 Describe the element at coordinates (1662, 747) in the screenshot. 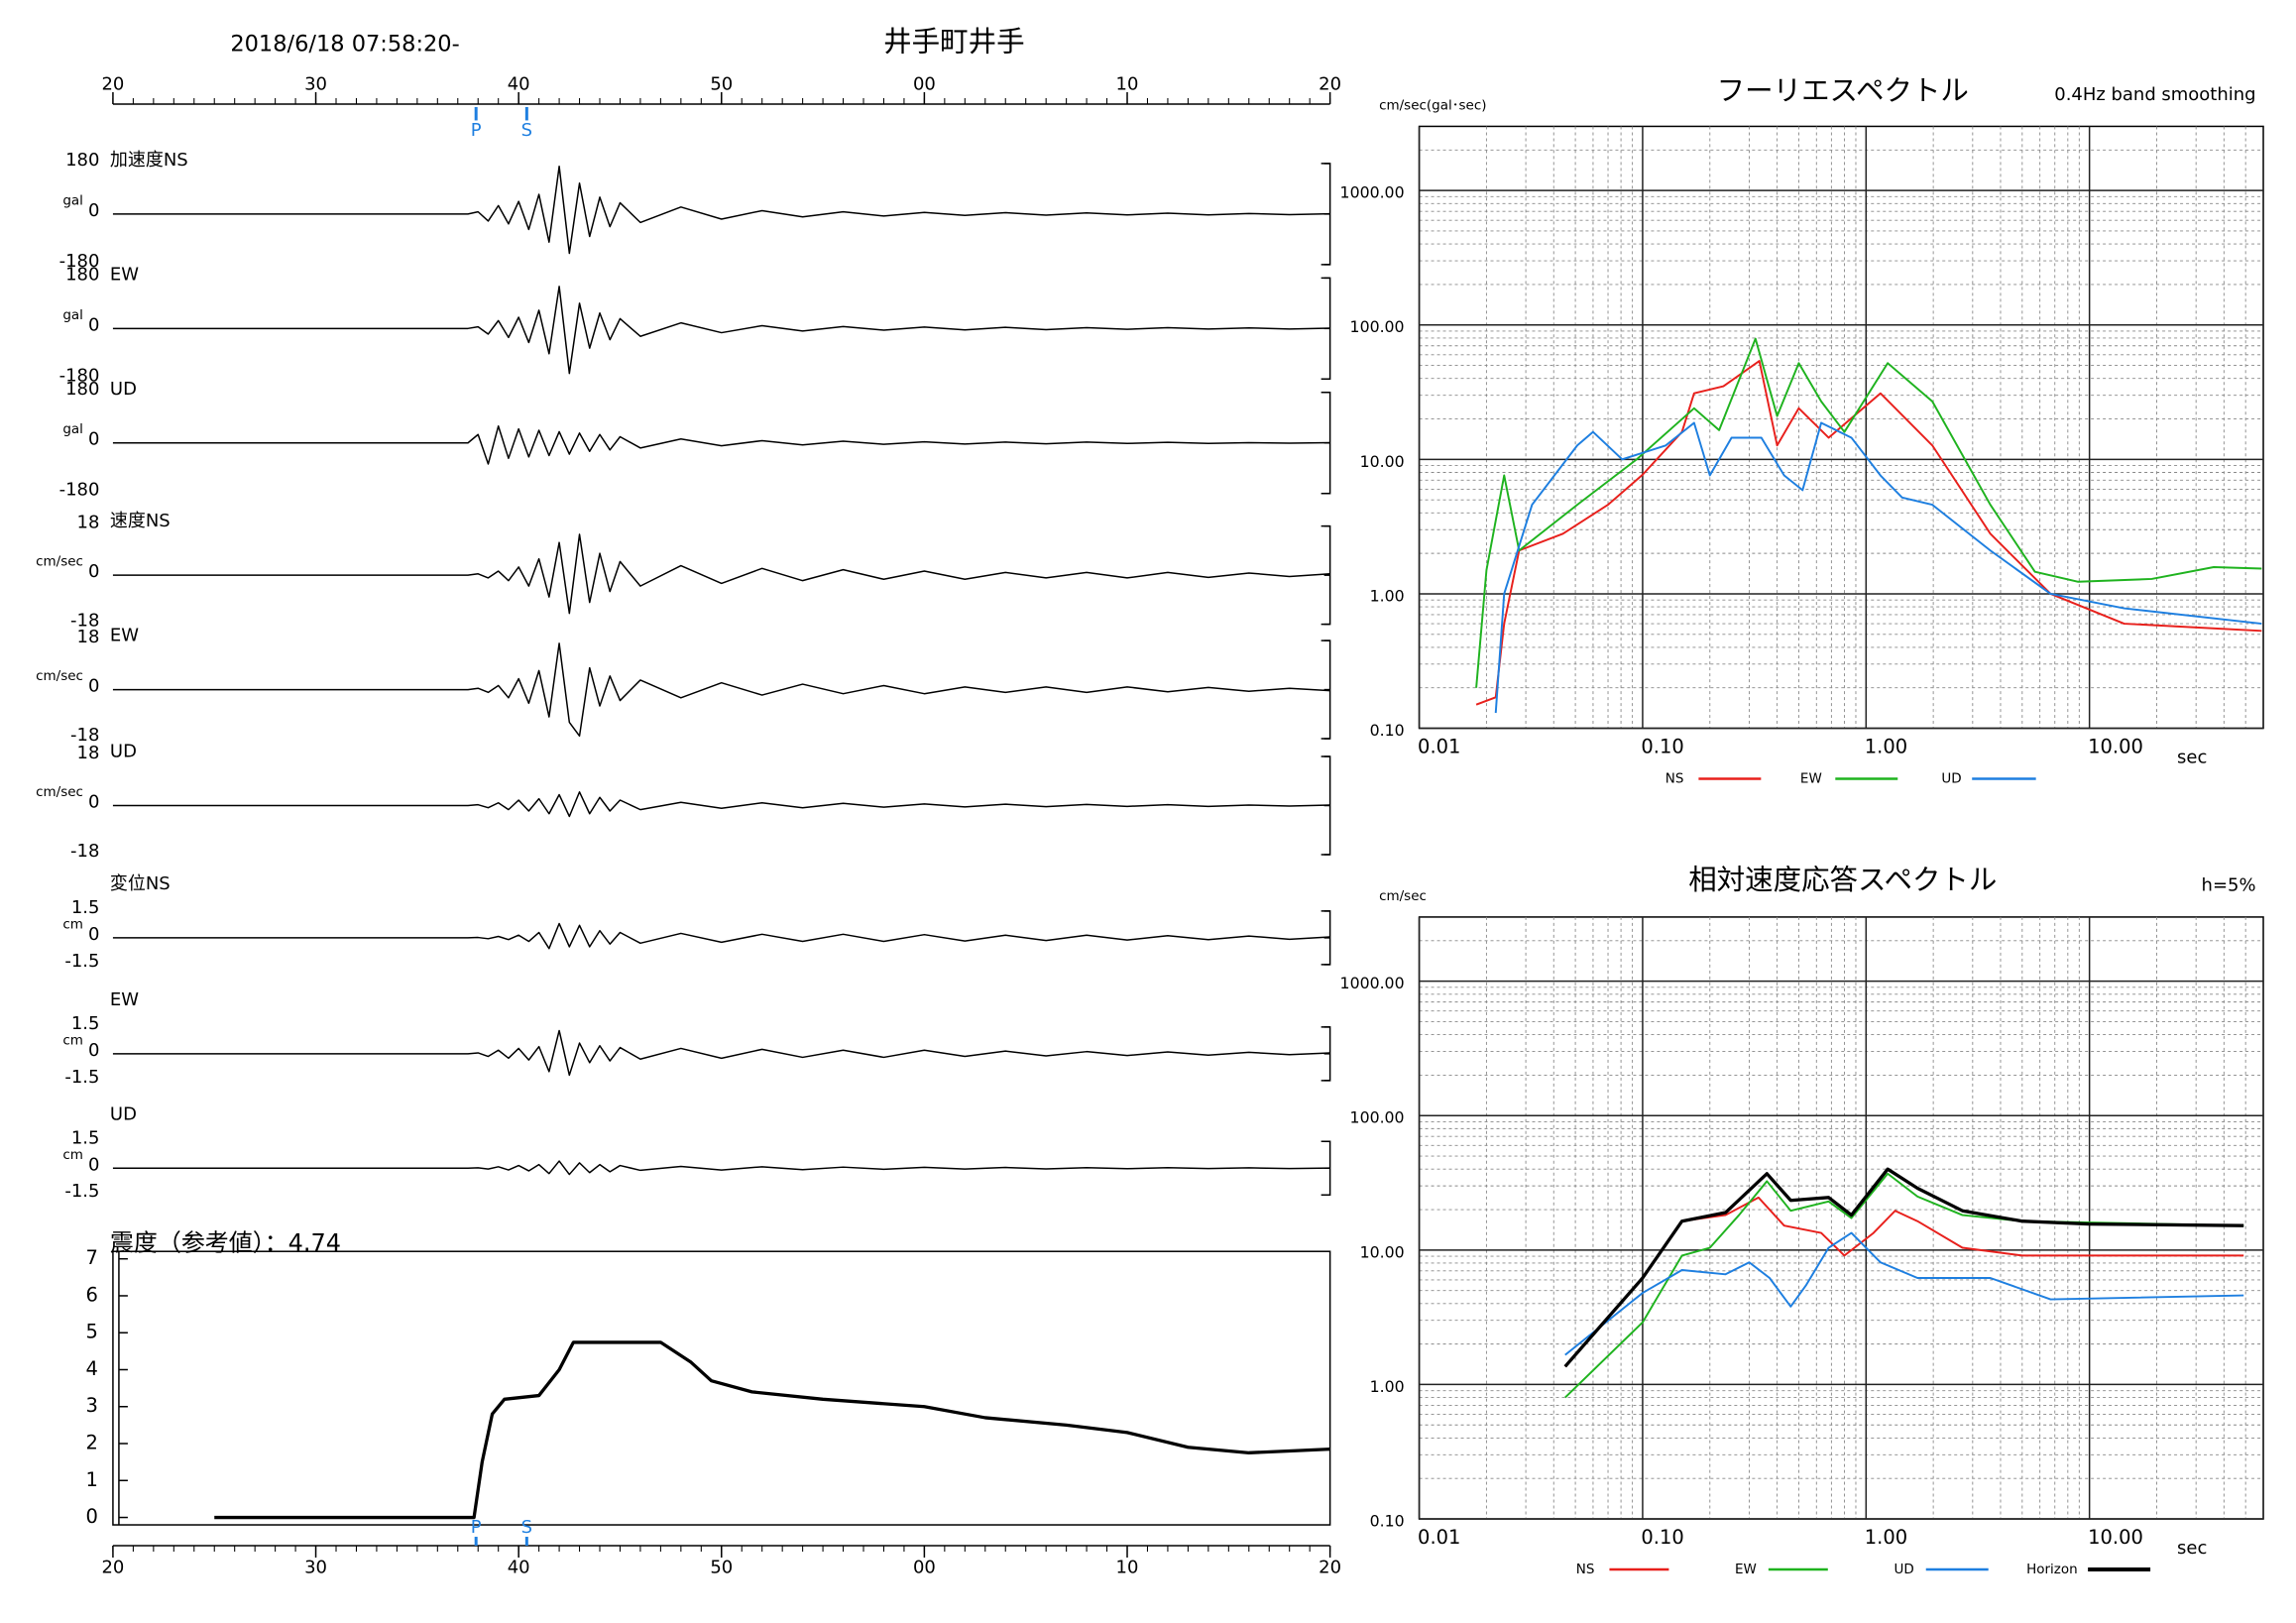

I see `x-tick-label: 0.10` at that location.